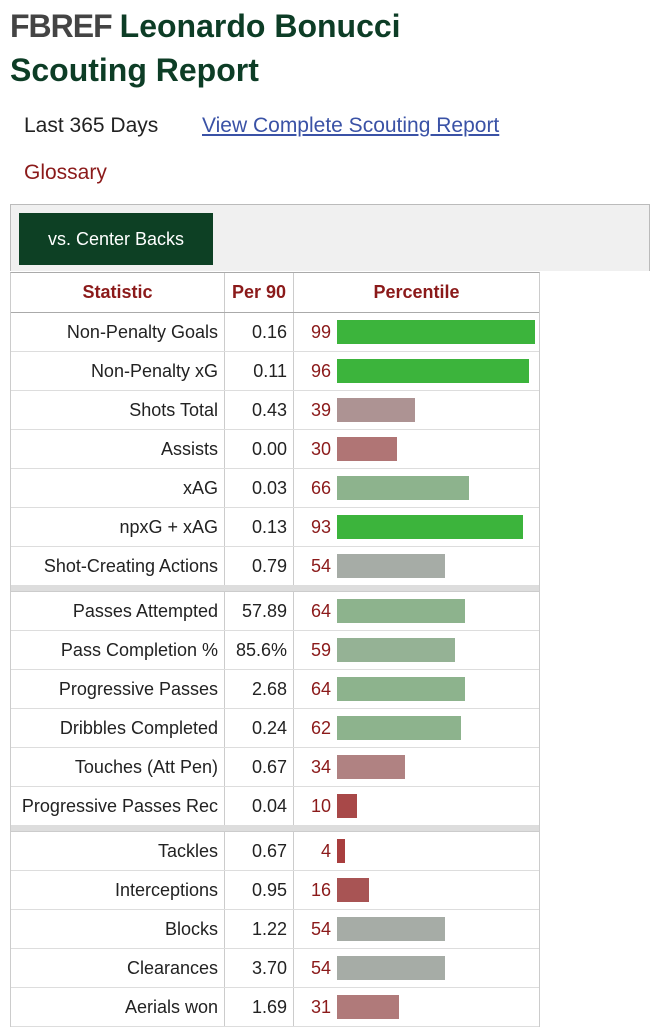 The width and height of the screenshot is (659, 1027). I want to click on stat-row: Tackles 0.67 4, so click(275, 851).